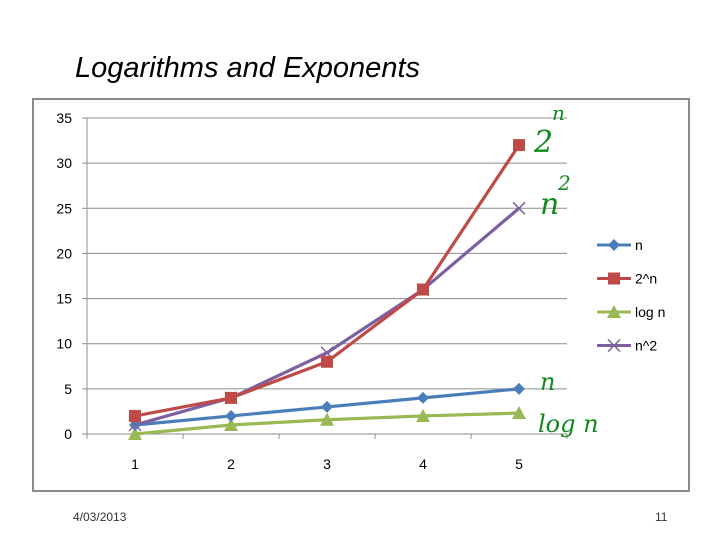  Describe the element at coordinates (64, 299) in the screenshot. I see `y-tick-label: 15` at that location.